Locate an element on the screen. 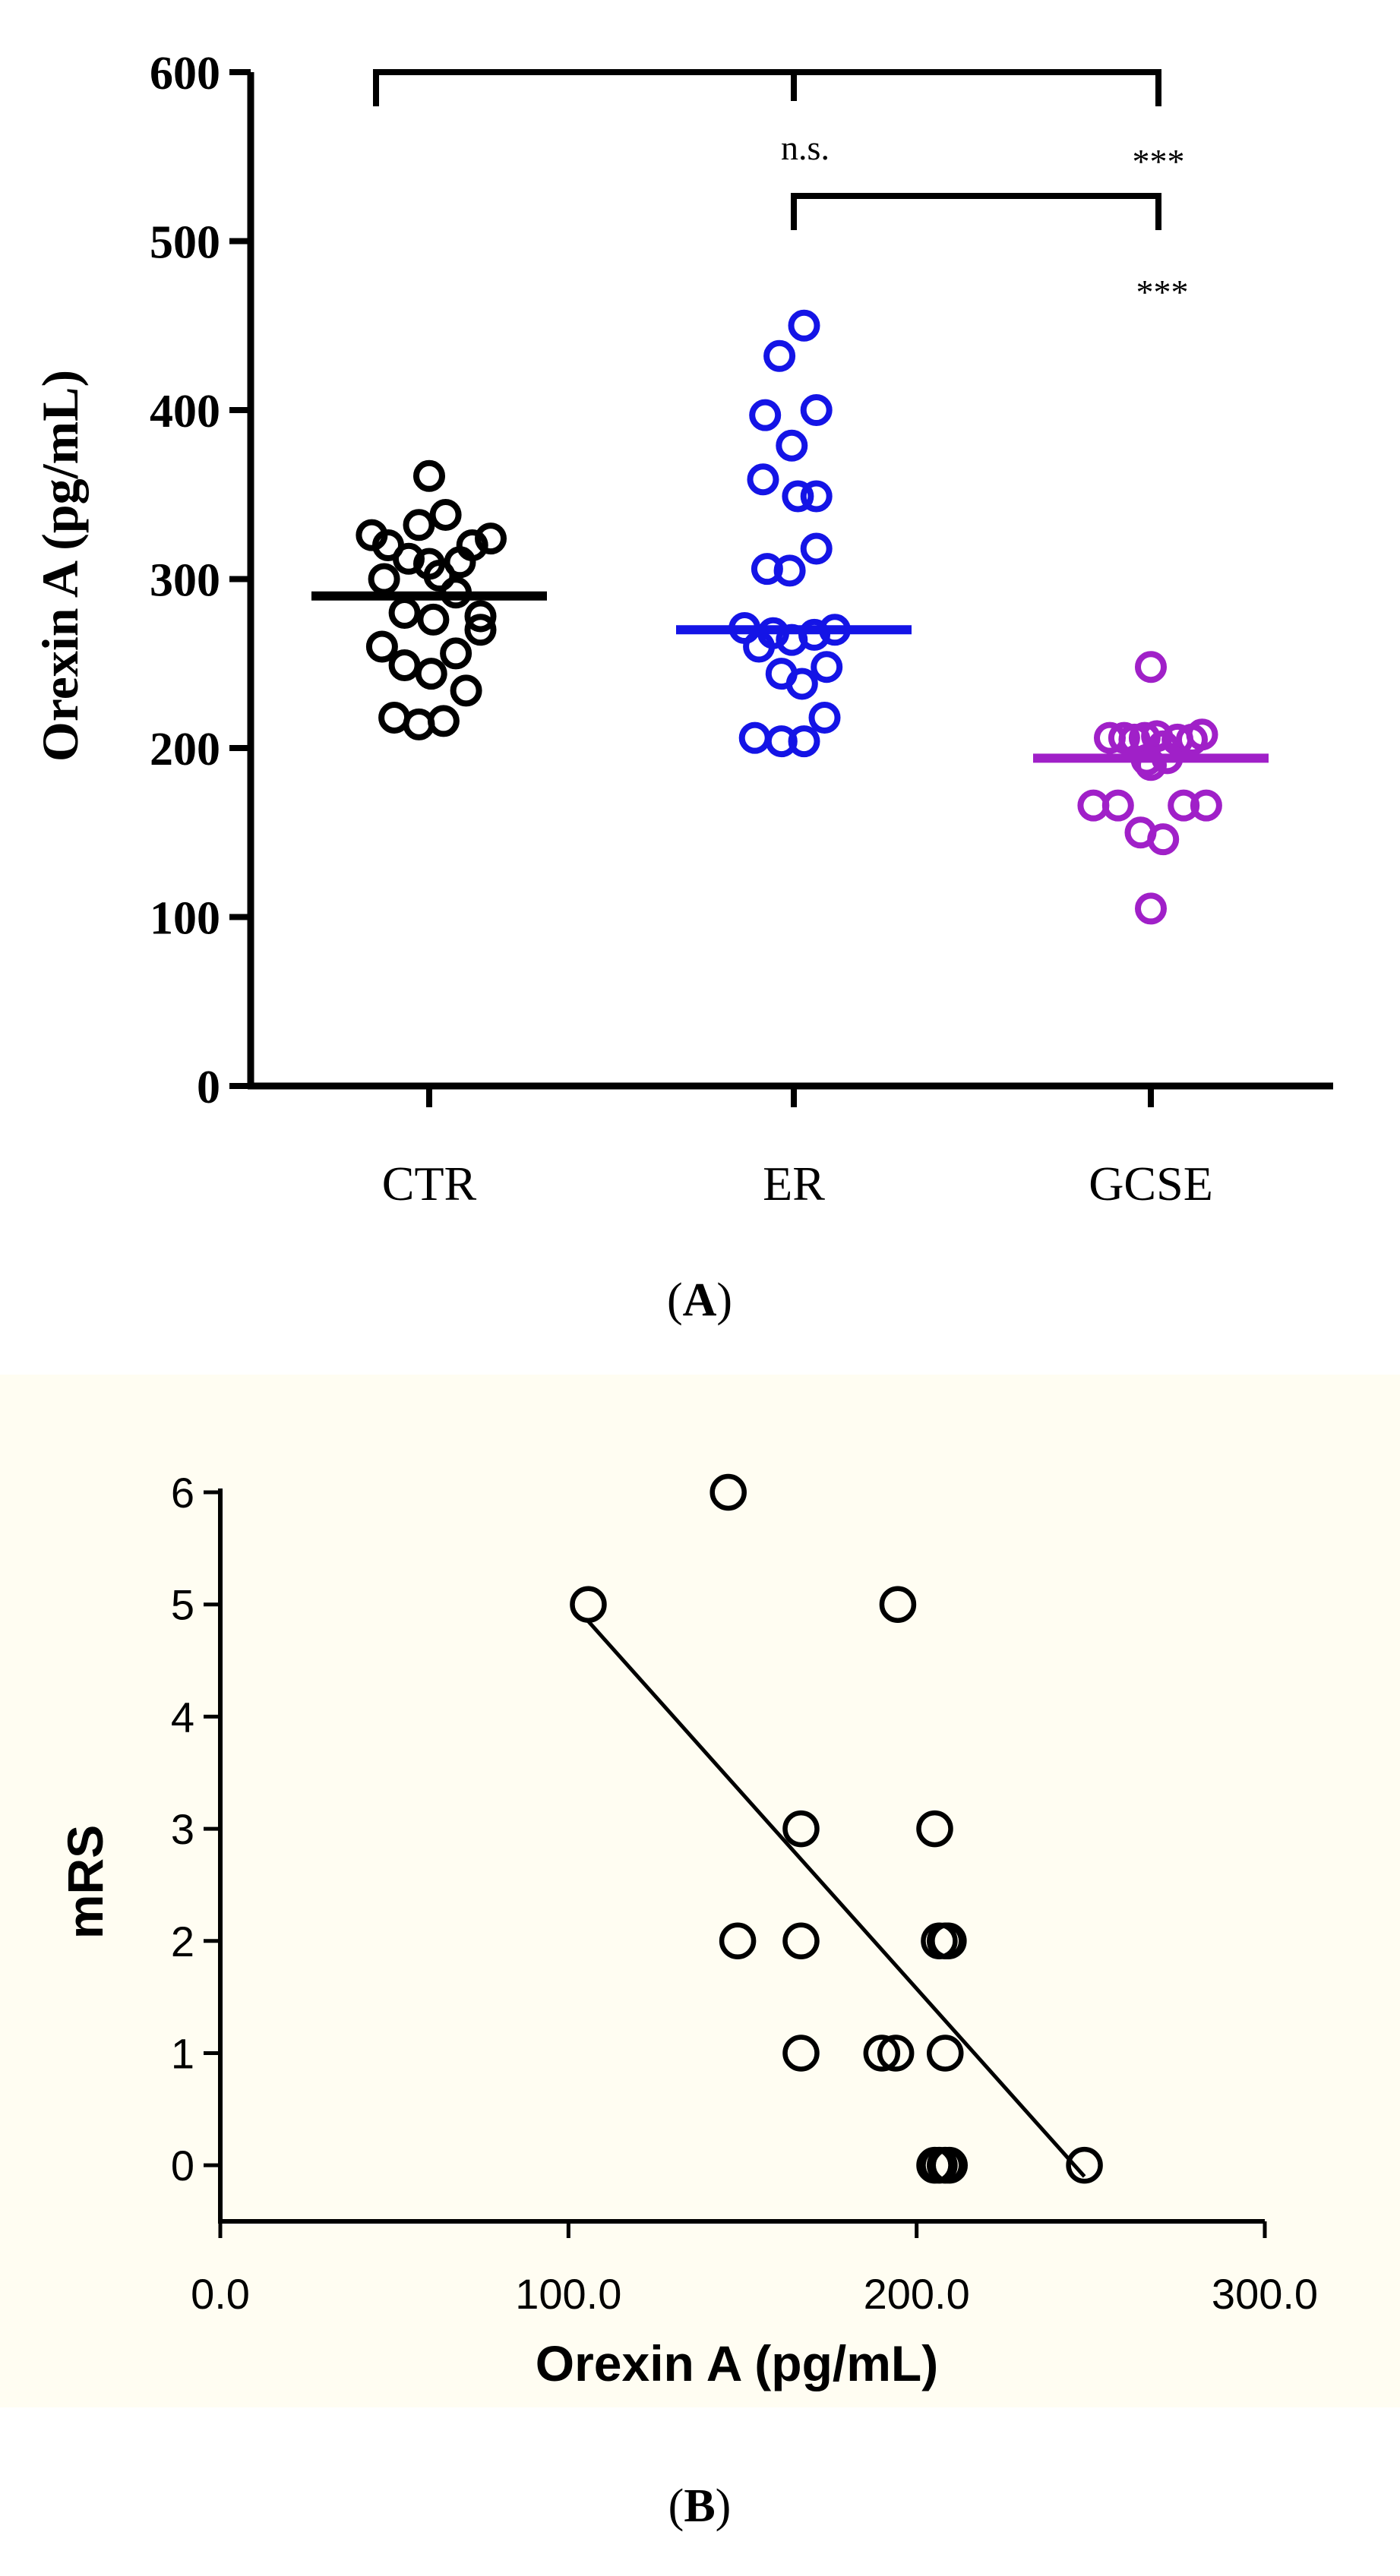 The height and width of the screenshot is (2576, 1400). panel-a-data-points is located at coordinates (789, 617).